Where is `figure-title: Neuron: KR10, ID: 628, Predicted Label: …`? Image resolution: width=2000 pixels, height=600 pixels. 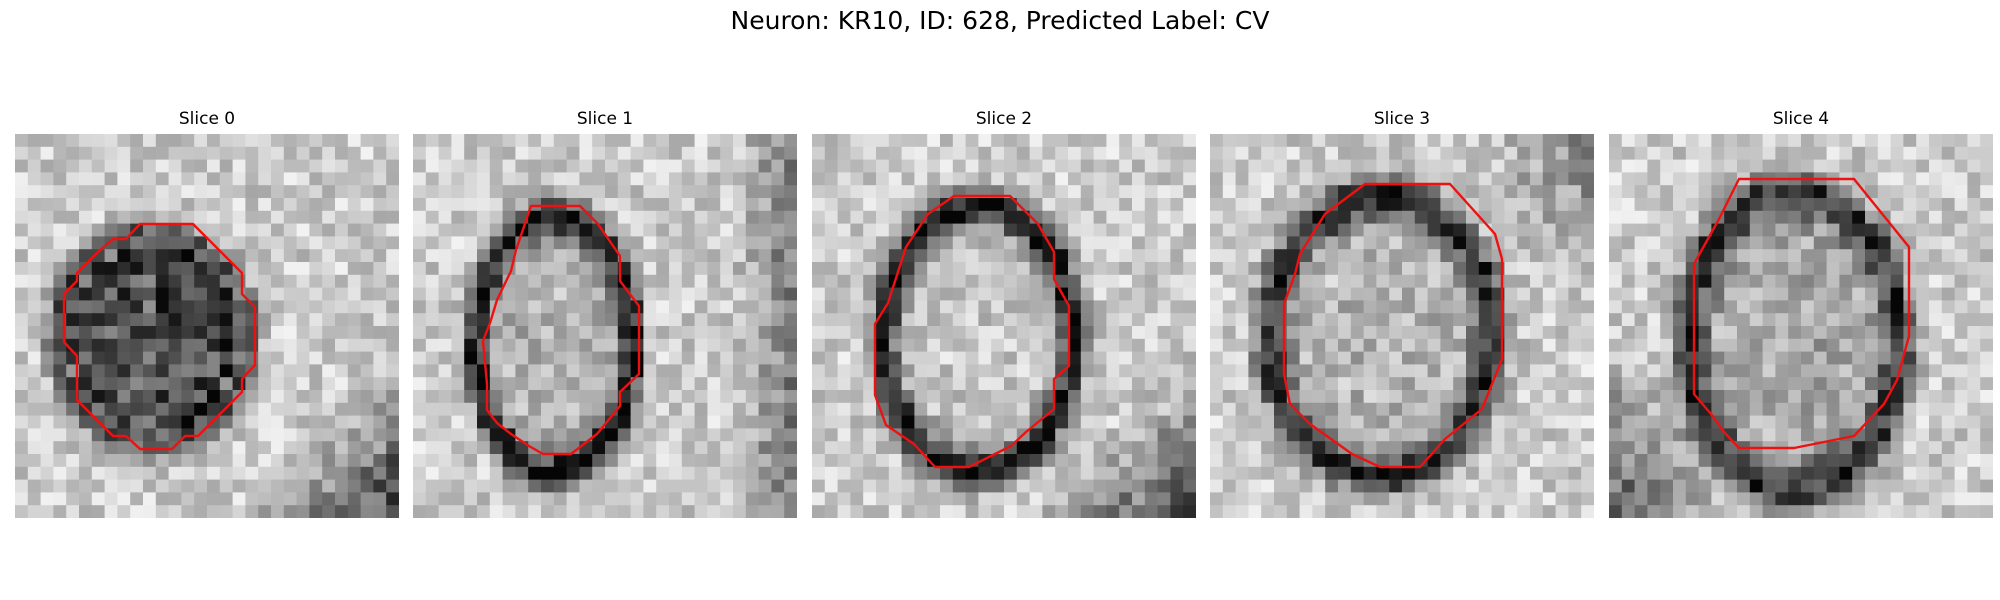 figure-title: Neuron: KR10, ID: 628, Predicted Label: … is located at coordinates (1000, 20).